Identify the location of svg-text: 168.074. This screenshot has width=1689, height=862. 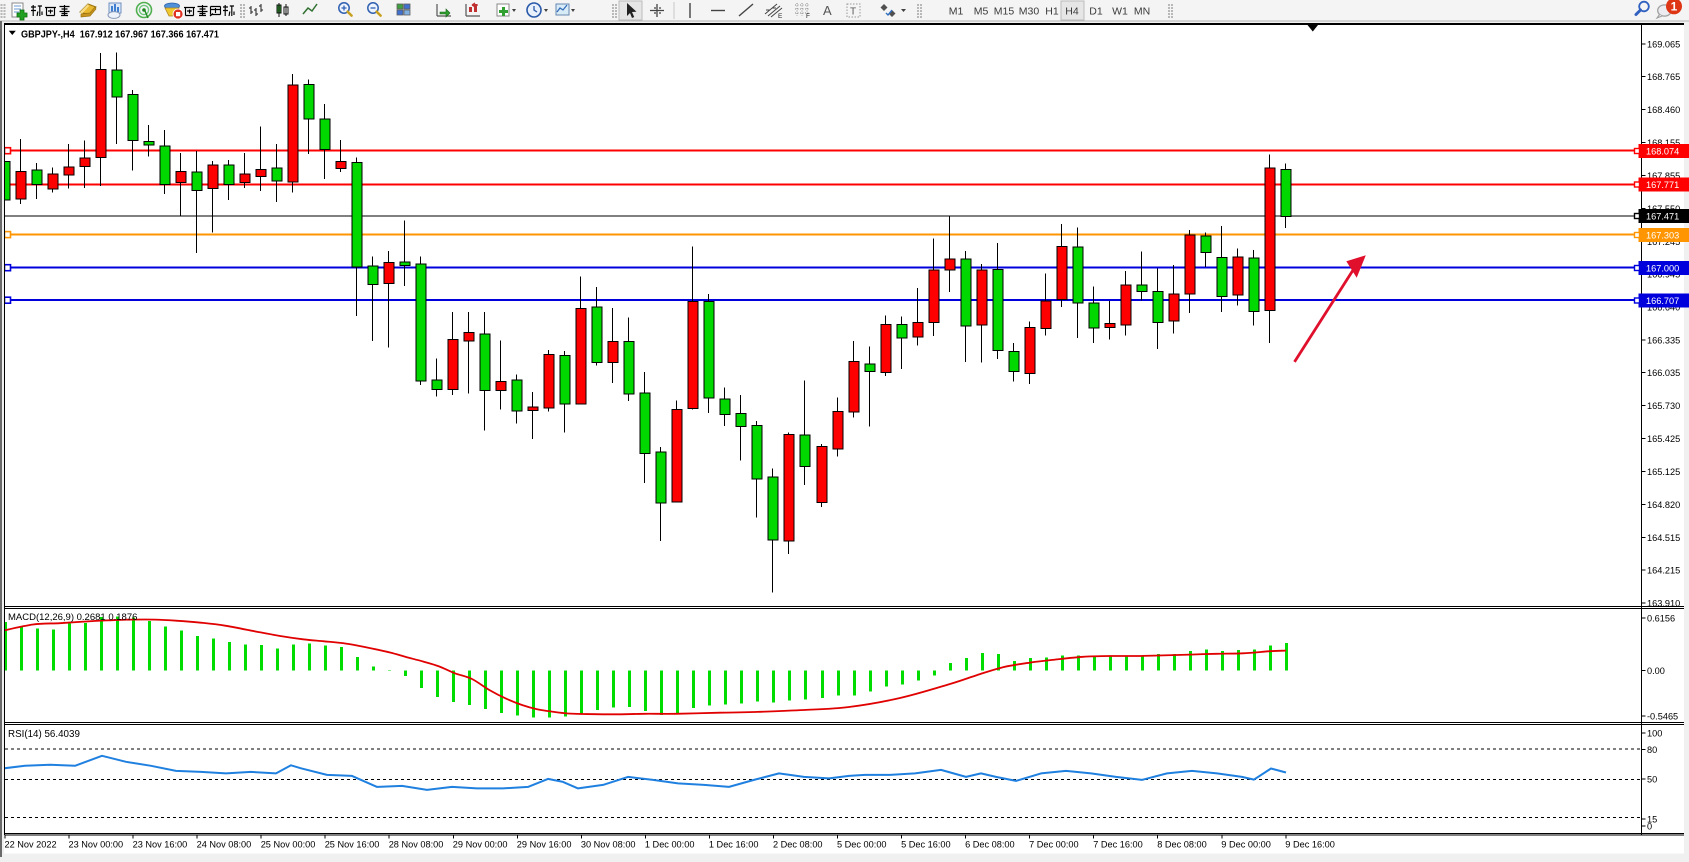
(1662, 152).